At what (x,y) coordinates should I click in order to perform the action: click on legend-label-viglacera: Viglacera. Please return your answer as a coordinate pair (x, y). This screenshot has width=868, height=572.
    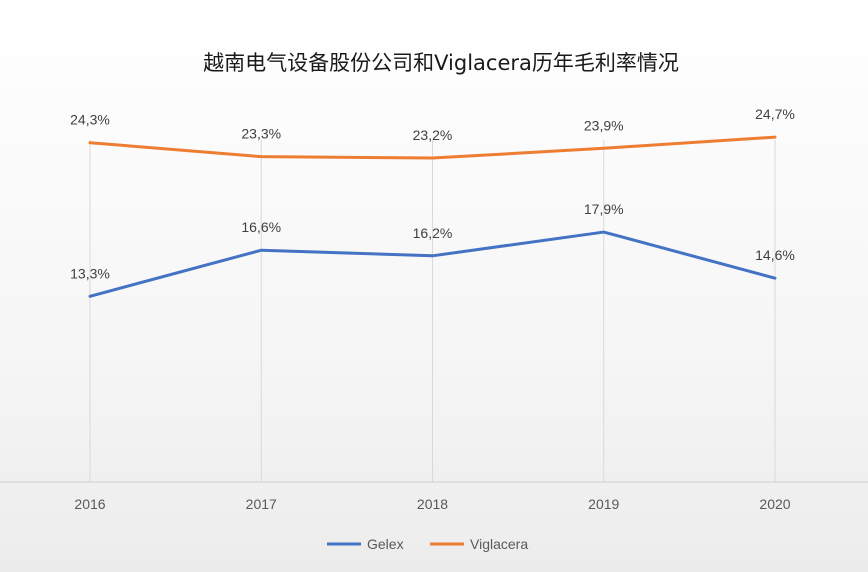
    Looking at the image, I should click on (499, 544).